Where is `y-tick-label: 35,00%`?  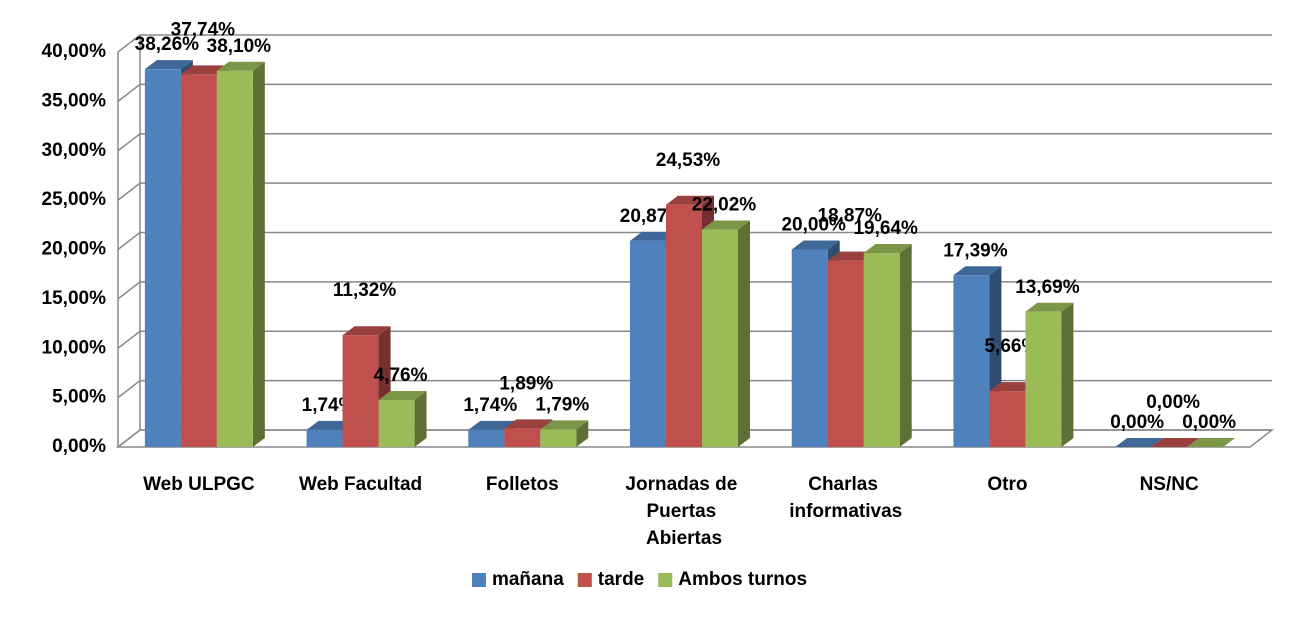 y-tick-label: 35,00% is located at coordinates (74, 100).